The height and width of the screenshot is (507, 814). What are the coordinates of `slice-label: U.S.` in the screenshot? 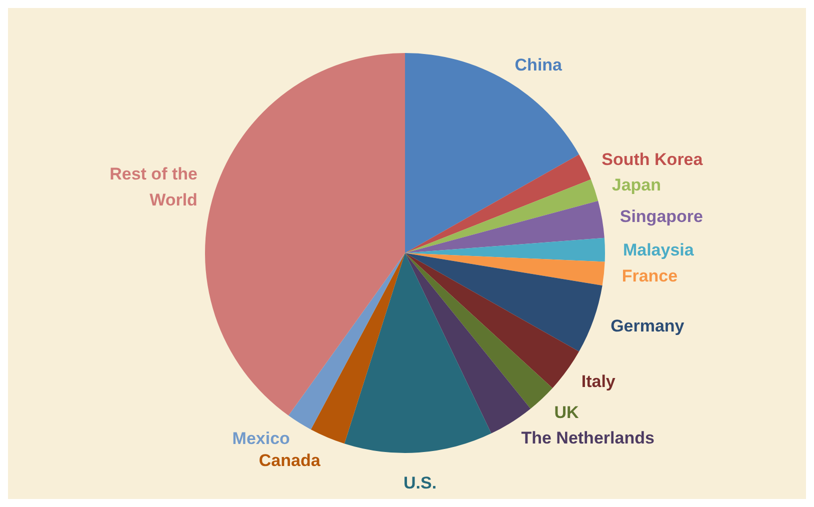 It's located at (420, 482).